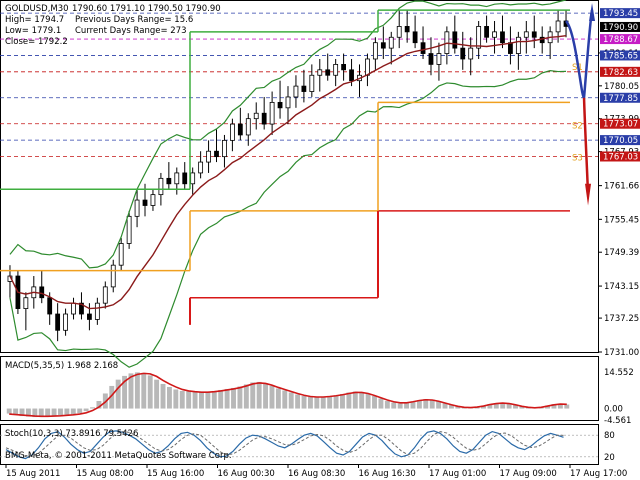 This screenshot has width=640, height=480. Describe the element at coordinates (620, 14) in the screenshot. I see `price-tag-label: 1793.45` at that location.